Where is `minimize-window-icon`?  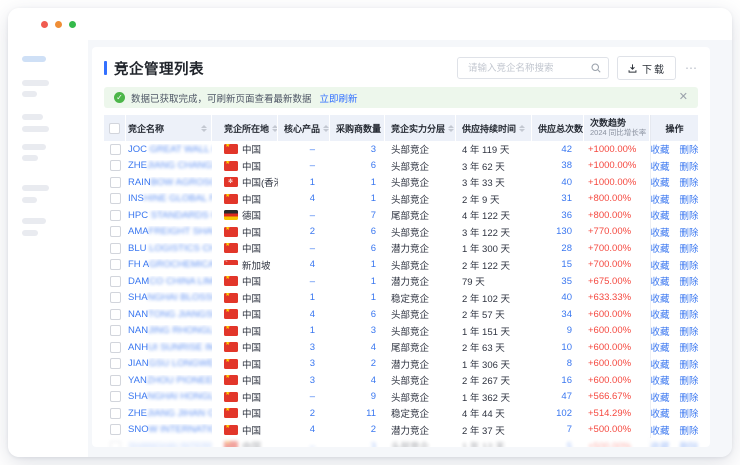 minimize-window-icon is located at coordinates (58, 24).